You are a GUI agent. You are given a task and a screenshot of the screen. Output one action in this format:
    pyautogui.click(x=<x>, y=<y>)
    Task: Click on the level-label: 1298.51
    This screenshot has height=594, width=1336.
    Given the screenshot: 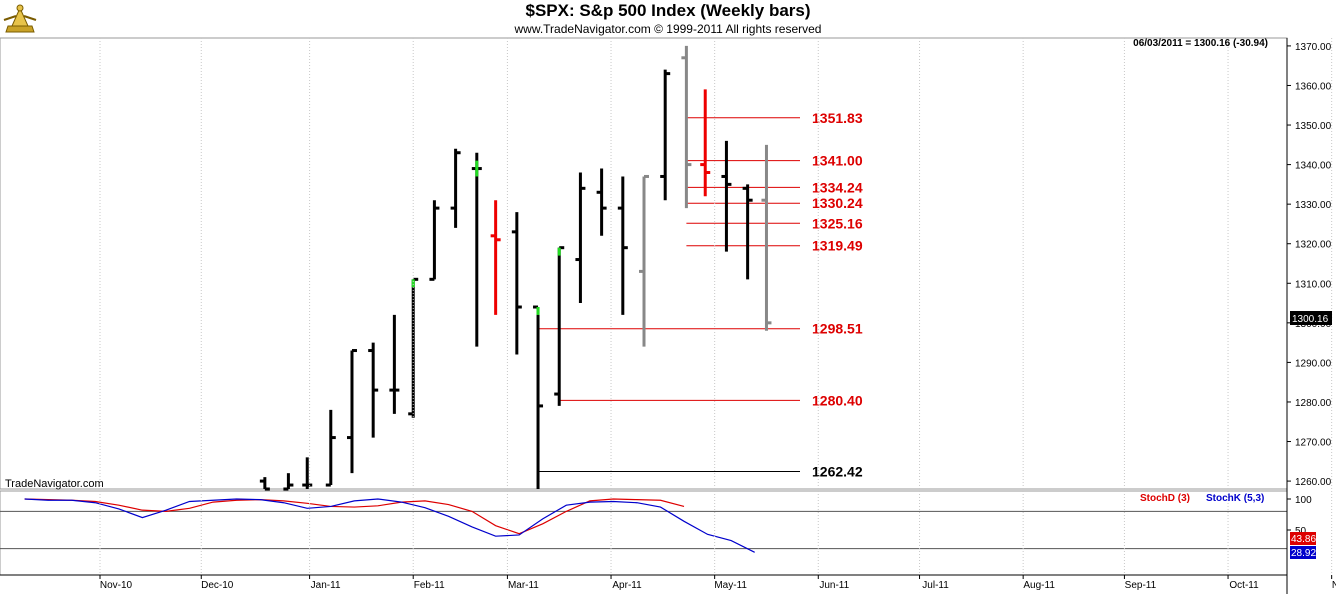 What is the action you would take?
    pyautogui.click(x=837, y=329)
    